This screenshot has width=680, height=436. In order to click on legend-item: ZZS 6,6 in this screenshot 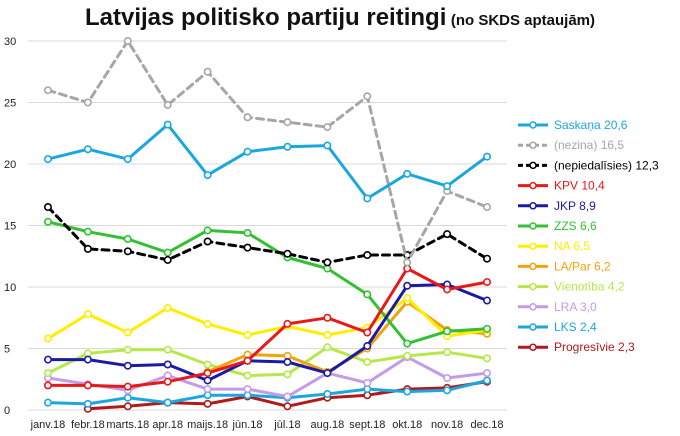, I will do `click(557, 226)`.